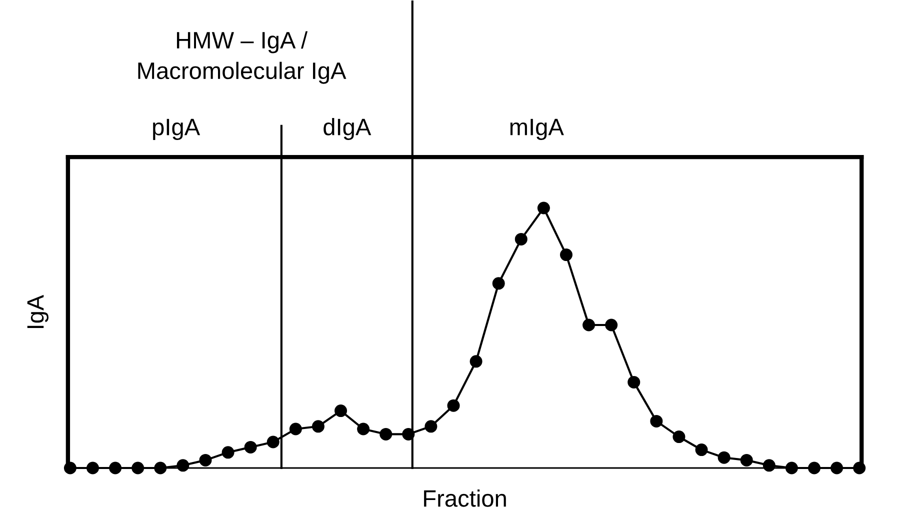 The image size is (906, 520). What do you see at coordinates (348, 129) in the screenshot?
I see `text: dIgA` at bounding box center [348, 129].